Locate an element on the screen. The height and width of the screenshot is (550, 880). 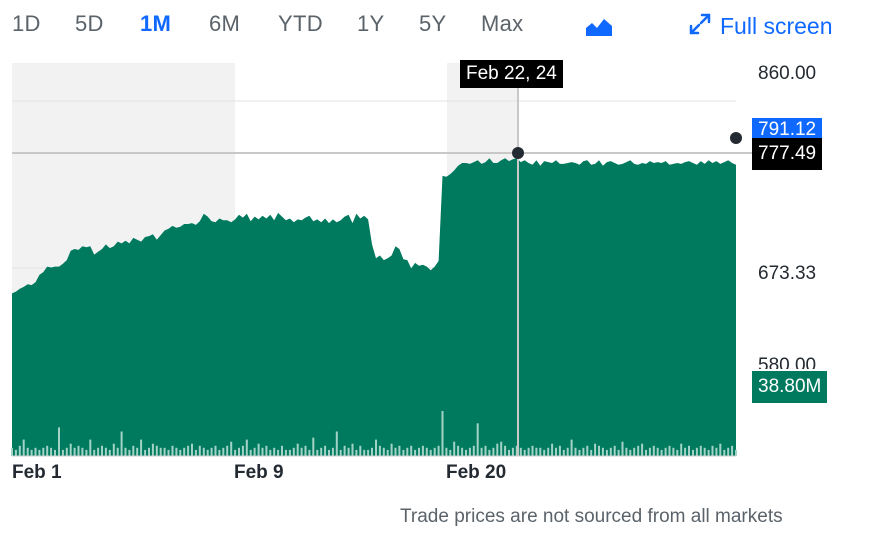
x-tick-feb-20: Feb 20 is located at coordinates (476, 472).